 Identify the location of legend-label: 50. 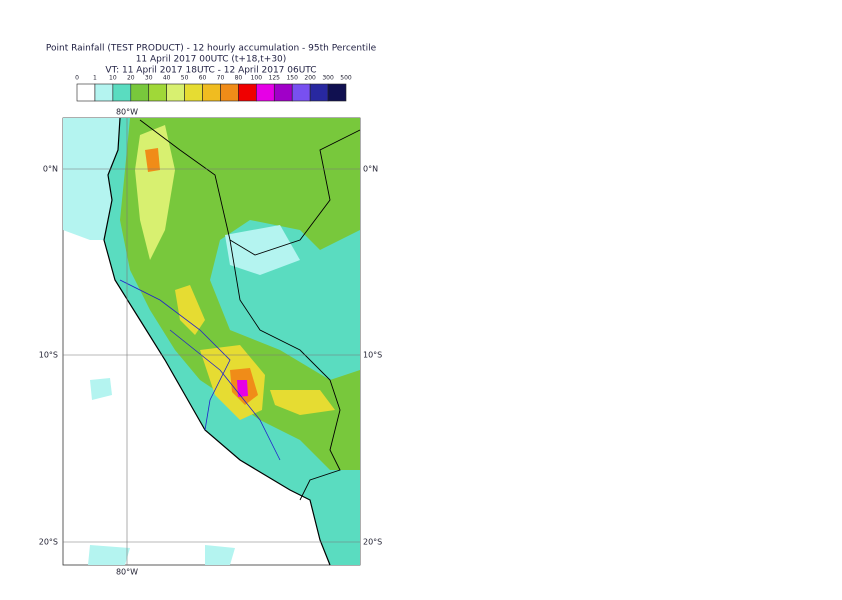
(185, 78).